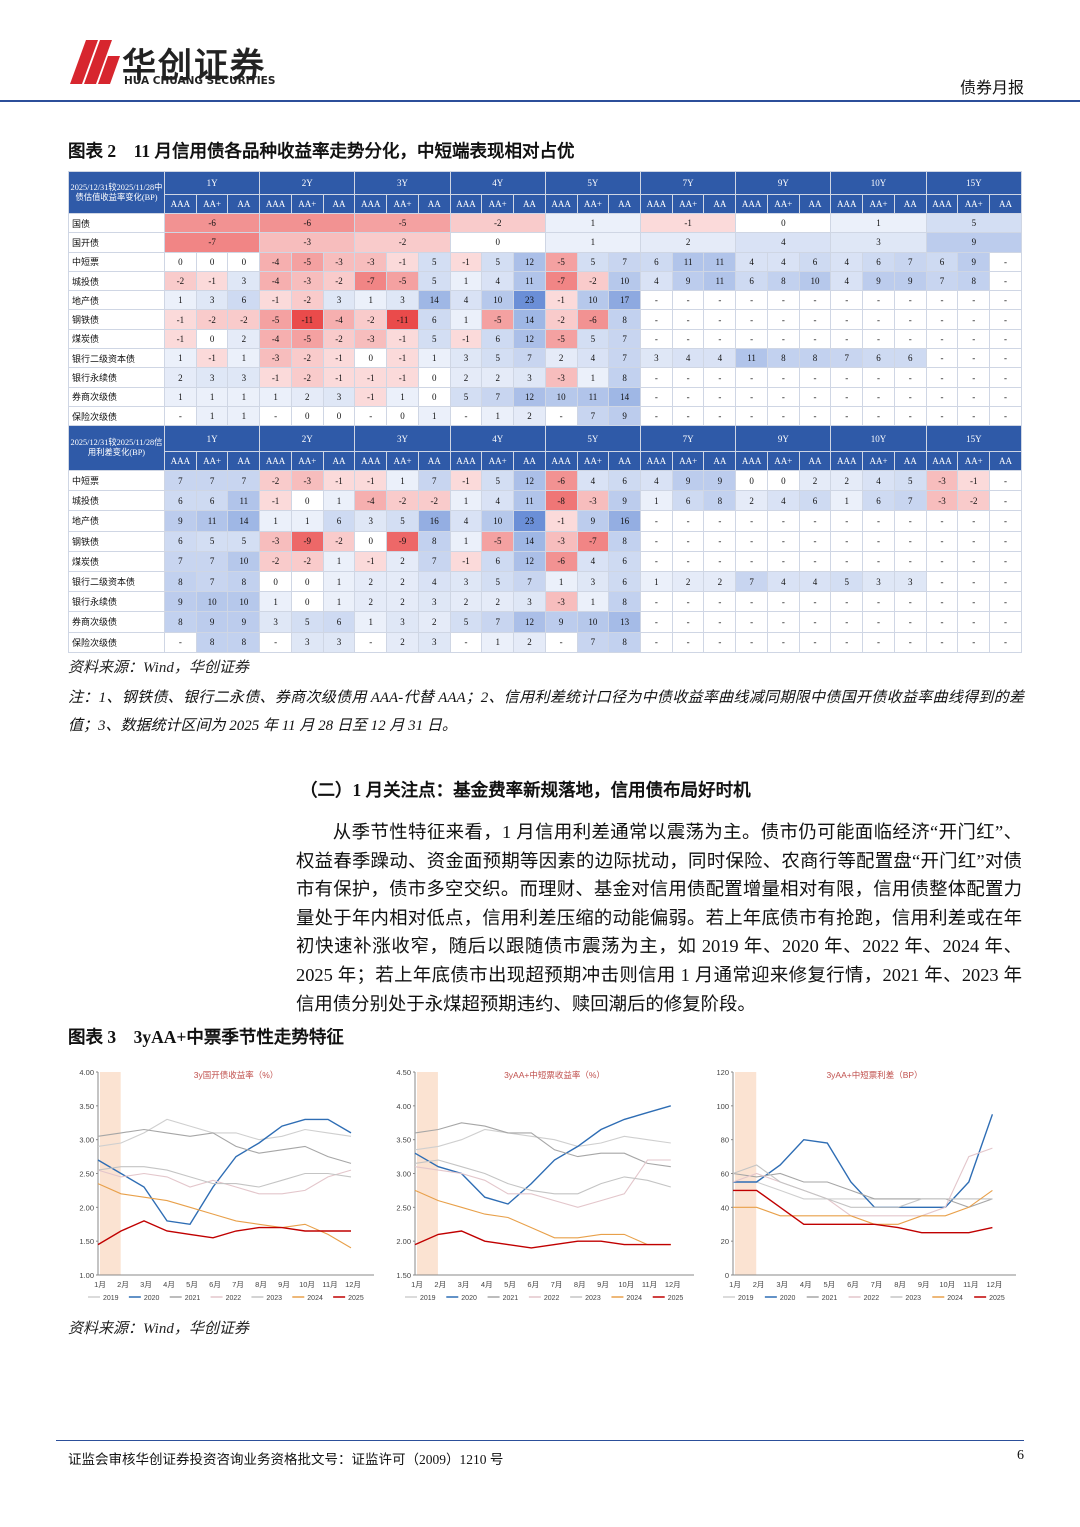  I want to click on y-tick-label: 0, so click(727, 1275).